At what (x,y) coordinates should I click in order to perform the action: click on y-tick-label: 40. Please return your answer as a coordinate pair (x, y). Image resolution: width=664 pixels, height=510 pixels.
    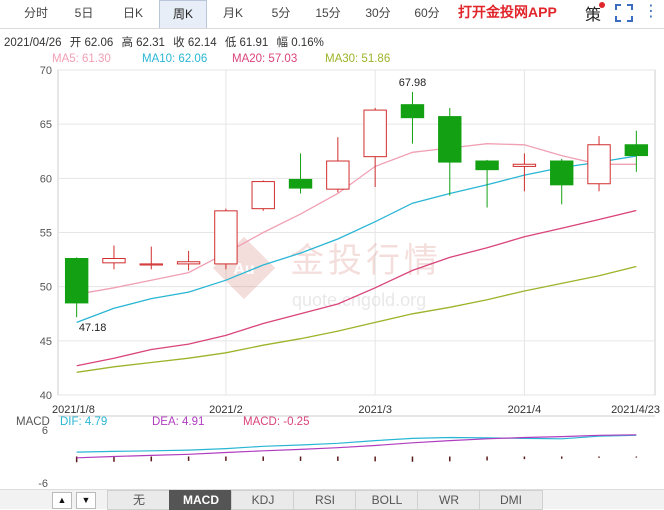
    Looking at the image, I should click on (46, 396).